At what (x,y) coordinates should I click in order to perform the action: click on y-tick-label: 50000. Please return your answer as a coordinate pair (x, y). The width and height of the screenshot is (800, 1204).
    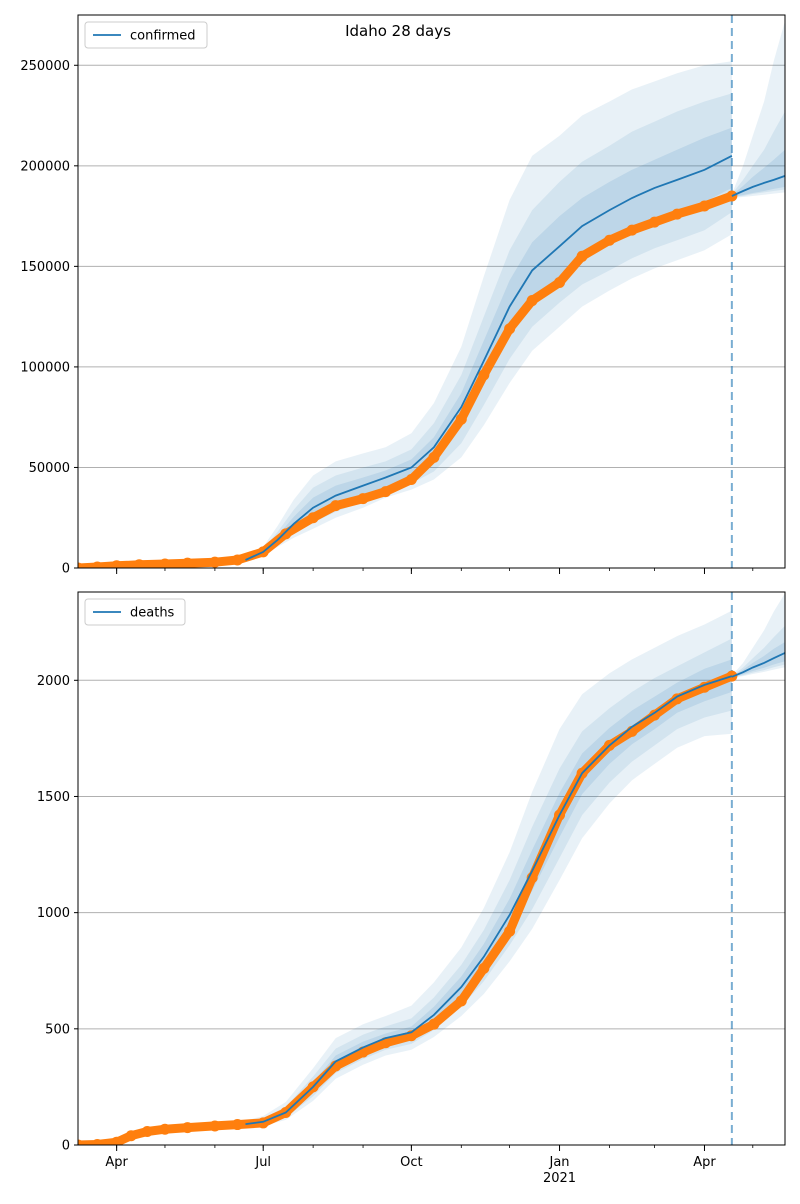
    Looking at the image, I should click on (49, 468).